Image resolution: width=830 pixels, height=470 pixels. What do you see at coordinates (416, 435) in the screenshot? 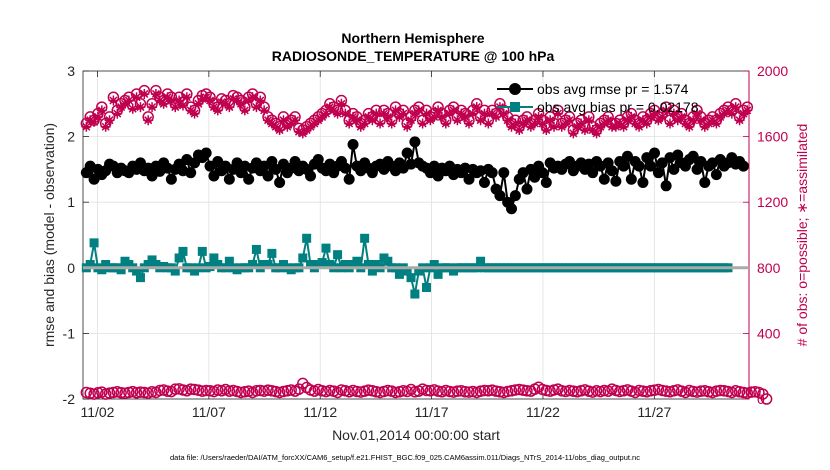
I see `x-axis-label: Nov.01,2014 00:00:00 start` at bounding box center [416, 435].